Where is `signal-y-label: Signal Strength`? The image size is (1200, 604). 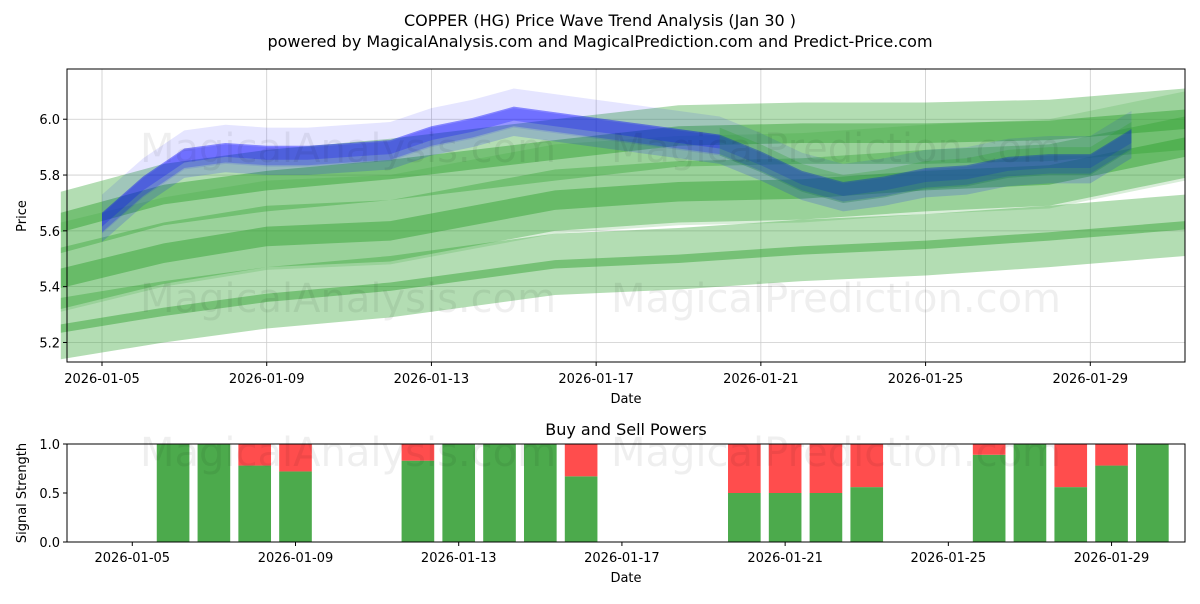
signal-y-label: Signal Strength is located at coordinates (22, 493).